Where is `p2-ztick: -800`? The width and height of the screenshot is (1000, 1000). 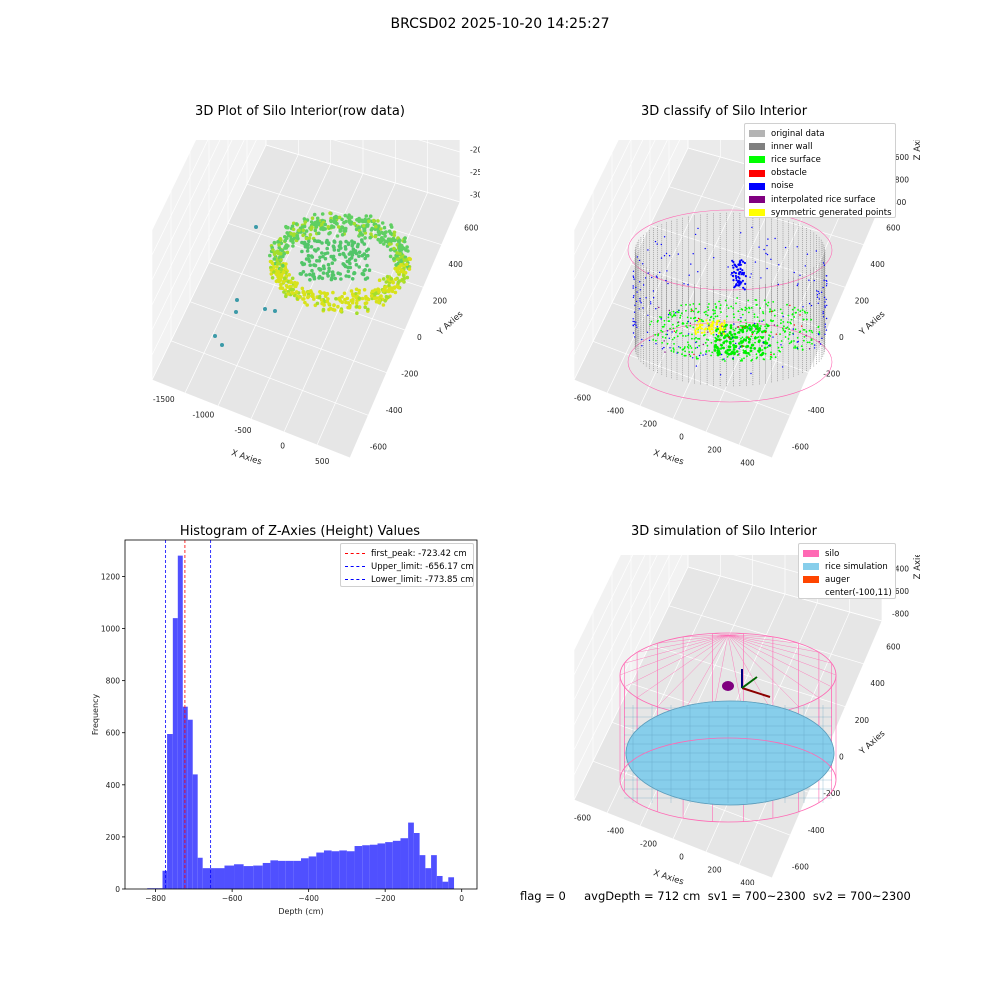 p2-ztick: -800 is located at coordinates (900, 180).